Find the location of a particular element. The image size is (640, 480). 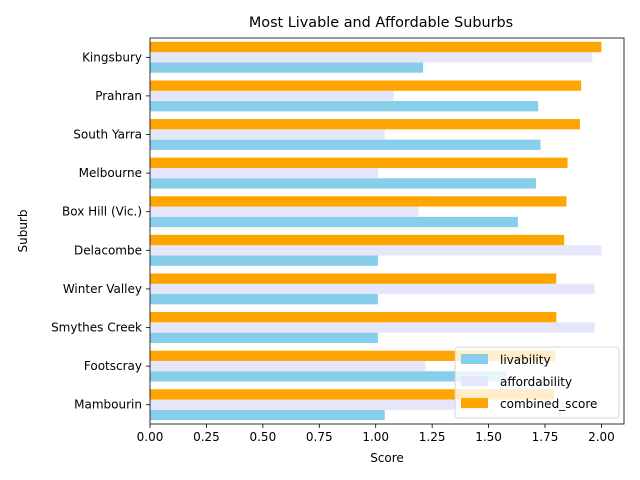

y-tick-label-kingsbury: Kingsbury is located at coordinates (112, 57).